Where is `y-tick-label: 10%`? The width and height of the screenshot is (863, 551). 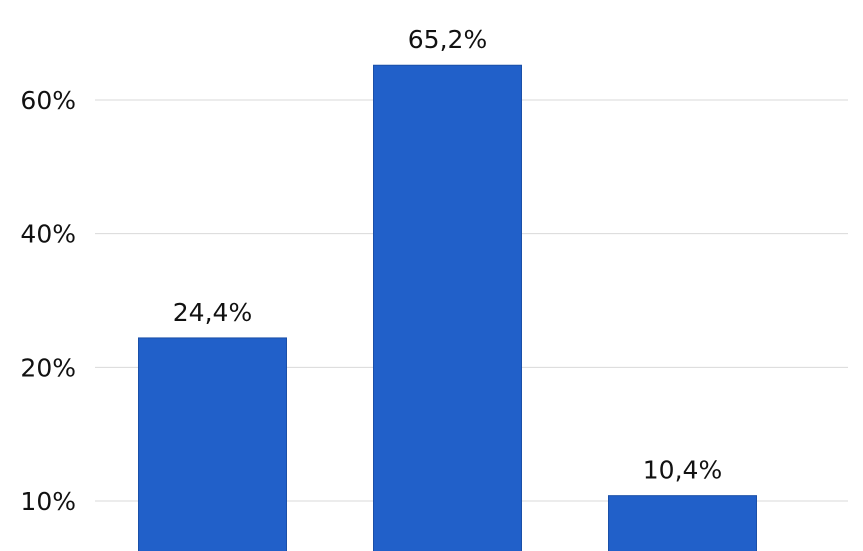
y-tick-label: 10% is located at coordinates (48, 501).